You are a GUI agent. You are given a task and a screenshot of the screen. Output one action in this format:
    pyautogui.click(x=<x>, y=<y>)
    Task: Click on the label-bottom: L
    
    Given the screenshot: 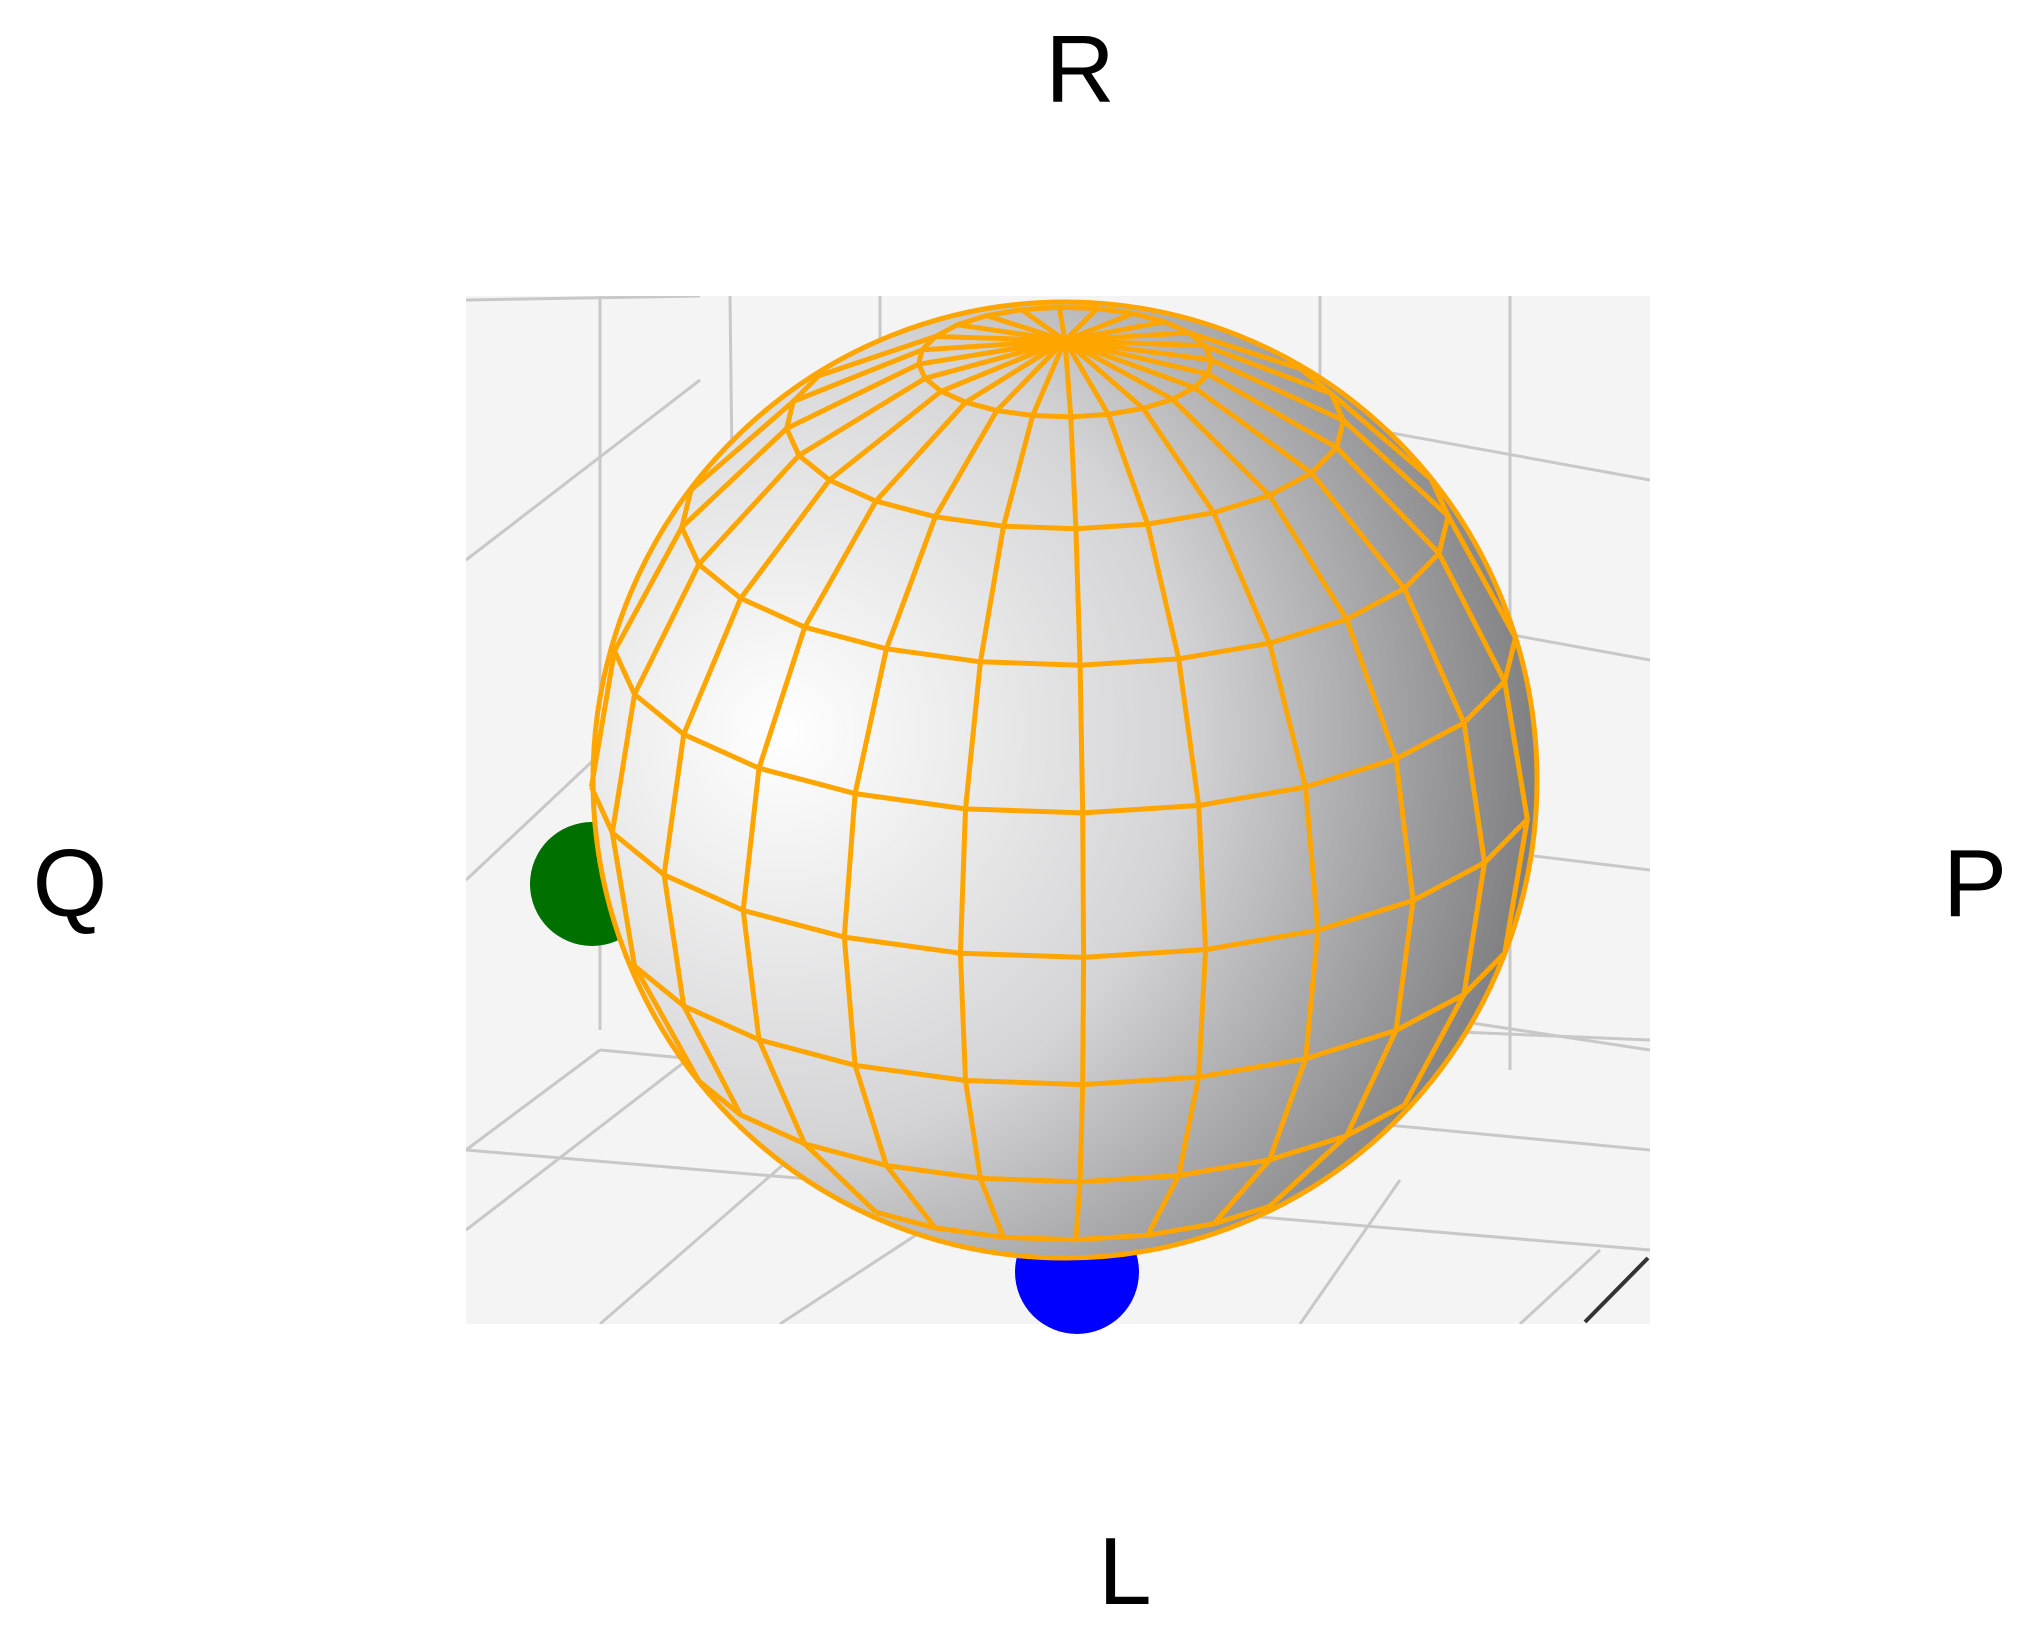 What is the action you would take?
    pyautogui.click(x=1125, y=1571)
    